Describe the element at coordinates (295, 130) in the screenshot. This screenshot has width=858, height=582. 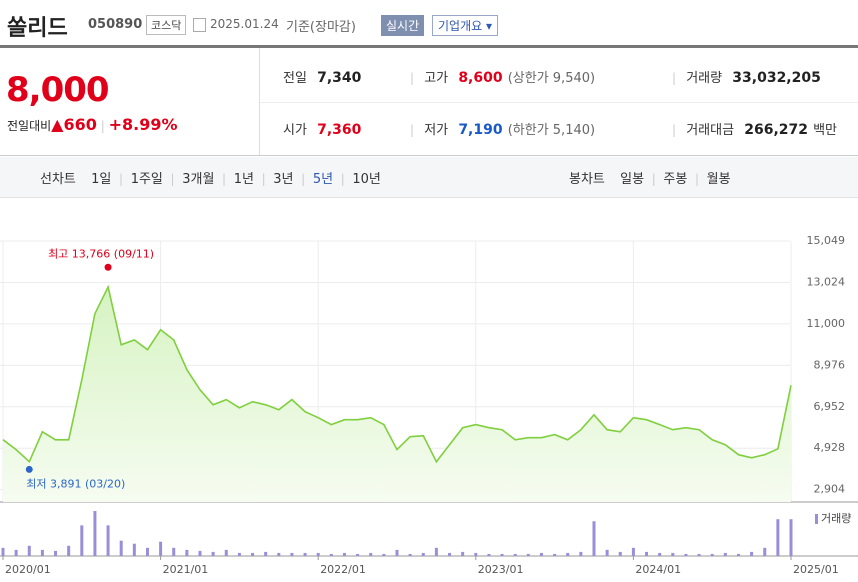
I see `label: 시가` at that location.